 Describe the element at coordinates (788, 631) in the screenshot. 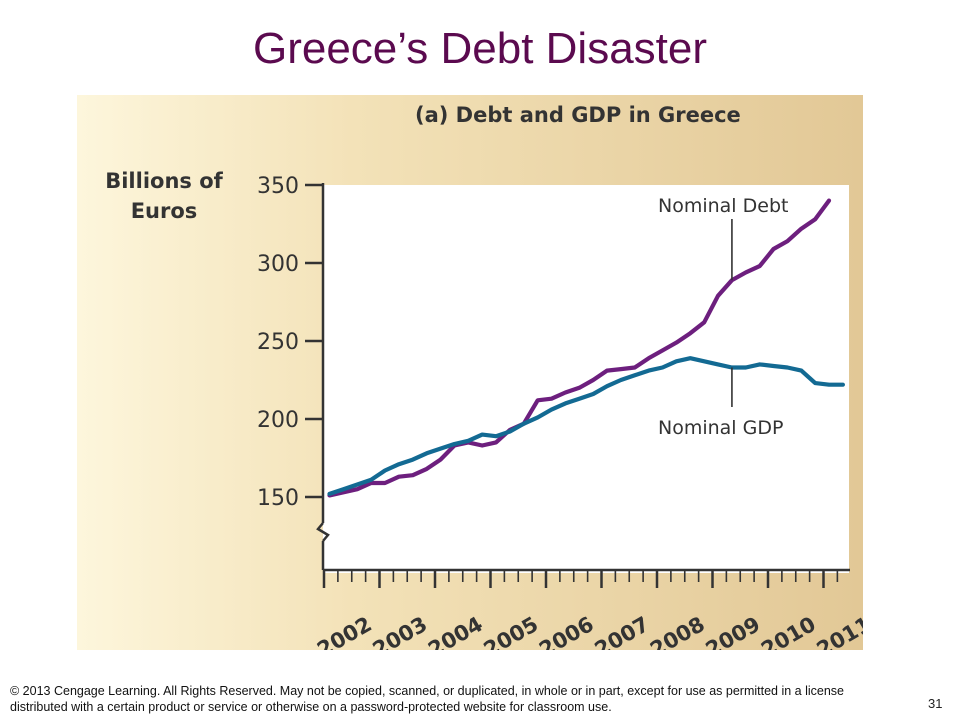

I see `x-tick-label: 2010` at that location.